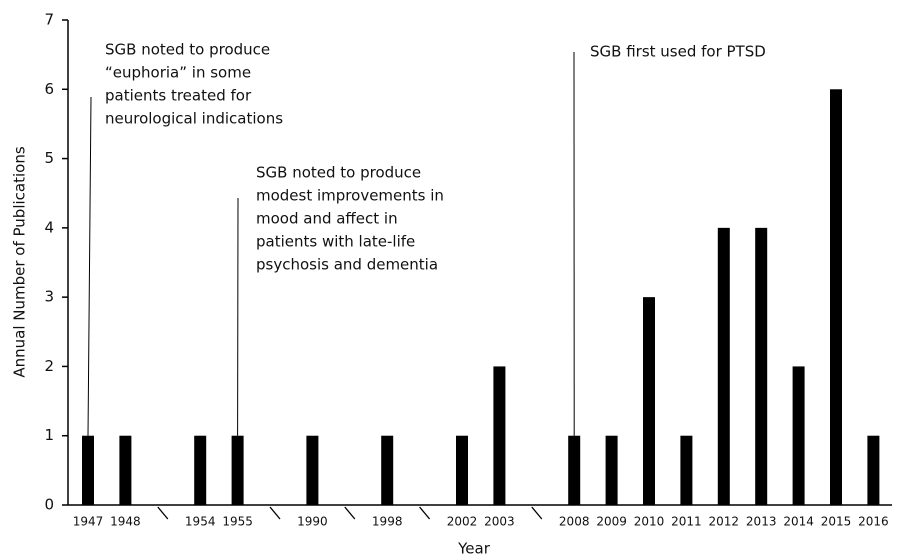 The height and width of the screenshot is (559, 899). What do you see at coordinates (873, 522) in the screenshot?
I see `x-tick-label: 2016` at bounding box center [873, 522].